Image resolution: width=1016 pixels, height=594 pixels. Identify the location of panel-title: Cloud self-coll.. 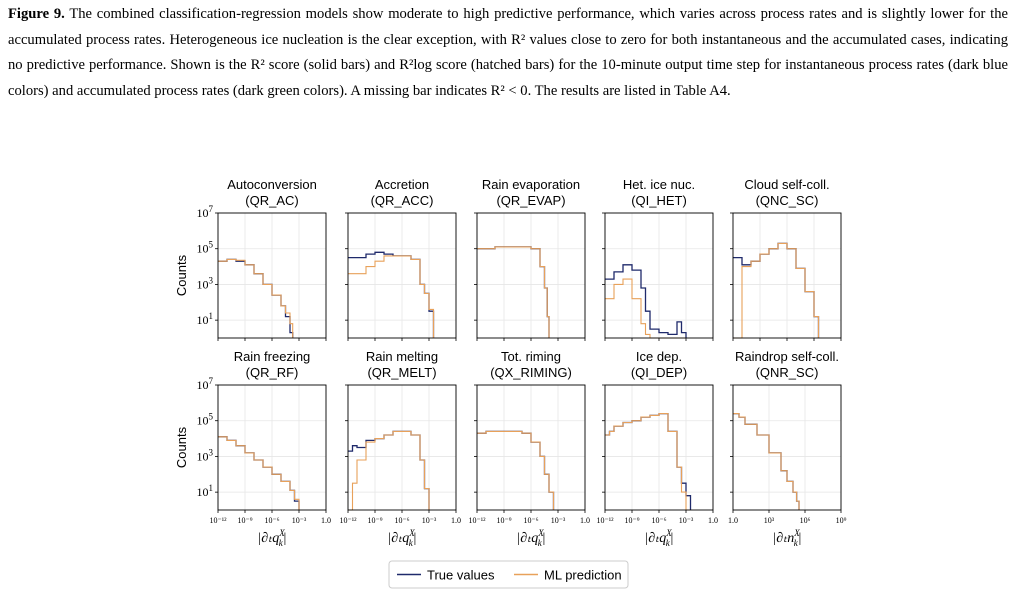
(786, 184).